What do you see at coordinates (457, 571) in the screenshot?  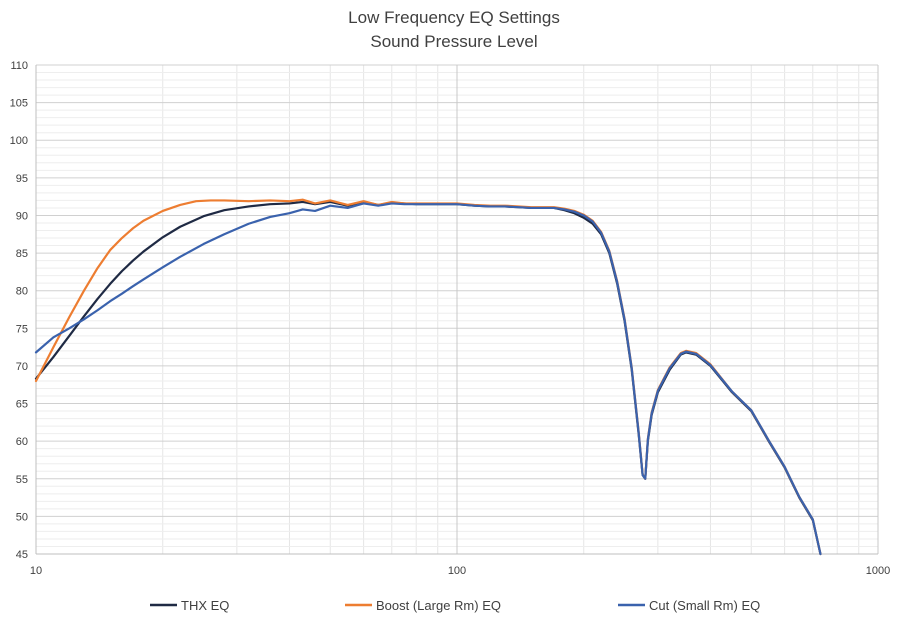 I see `x-tick-label: 100` at bounding box center [457, 571].